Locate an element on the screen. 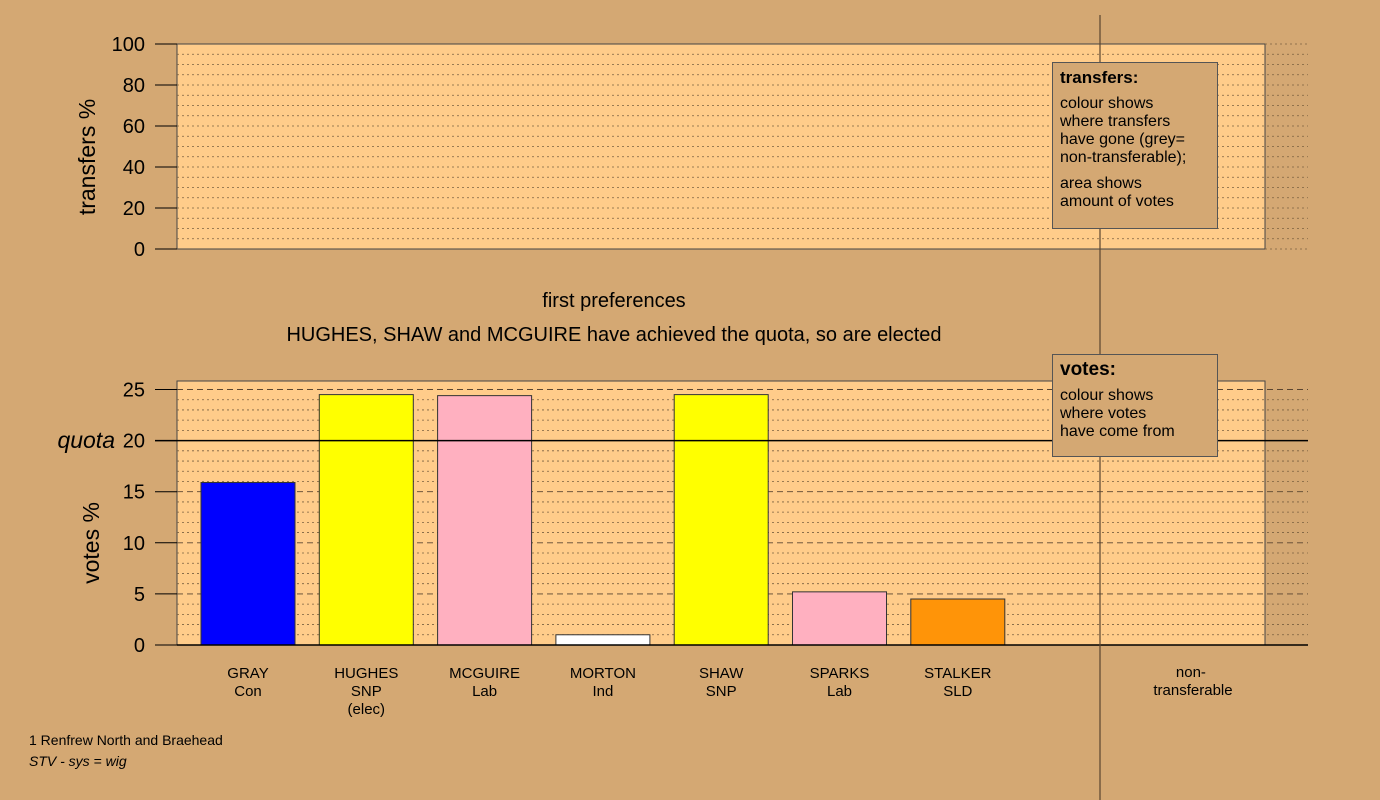 The width and height of the screenshot is (1380, 800). y-tick-label: 10 is located at coordinates (134, 544).